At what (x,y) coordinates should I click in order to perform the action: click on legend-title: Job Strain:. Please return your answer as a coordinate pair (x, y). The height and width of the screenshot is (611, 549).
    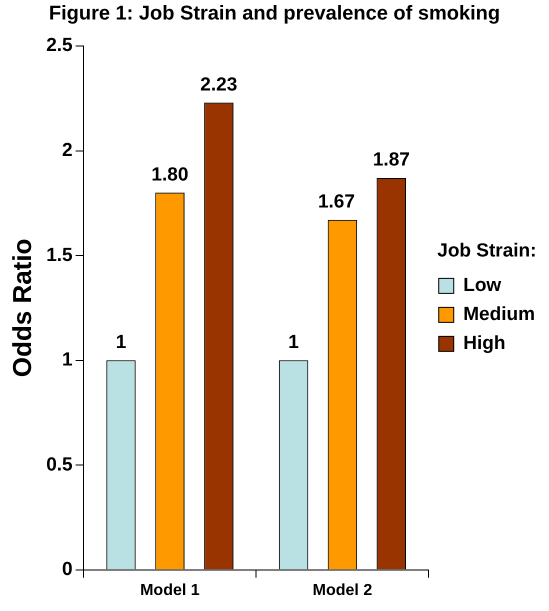
    Looking at the image, I should click on (486, 251).